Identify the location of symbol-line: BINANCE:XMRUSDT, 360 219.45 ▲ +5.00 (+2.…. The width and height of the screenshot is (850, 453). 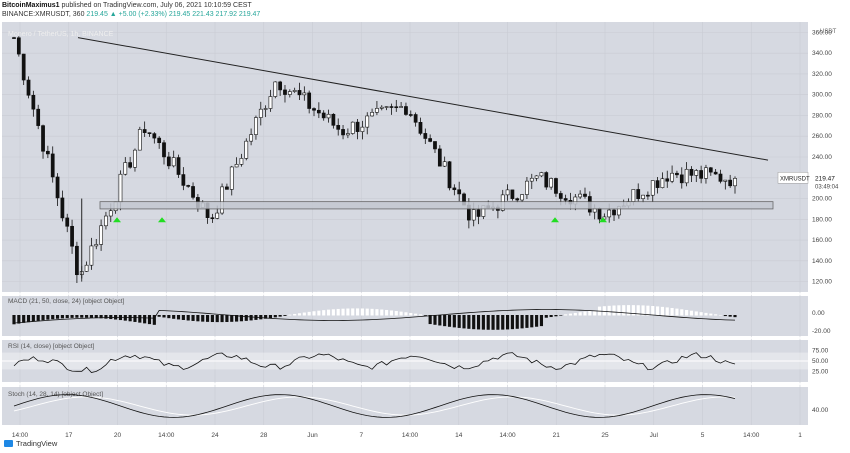
(131, 14).